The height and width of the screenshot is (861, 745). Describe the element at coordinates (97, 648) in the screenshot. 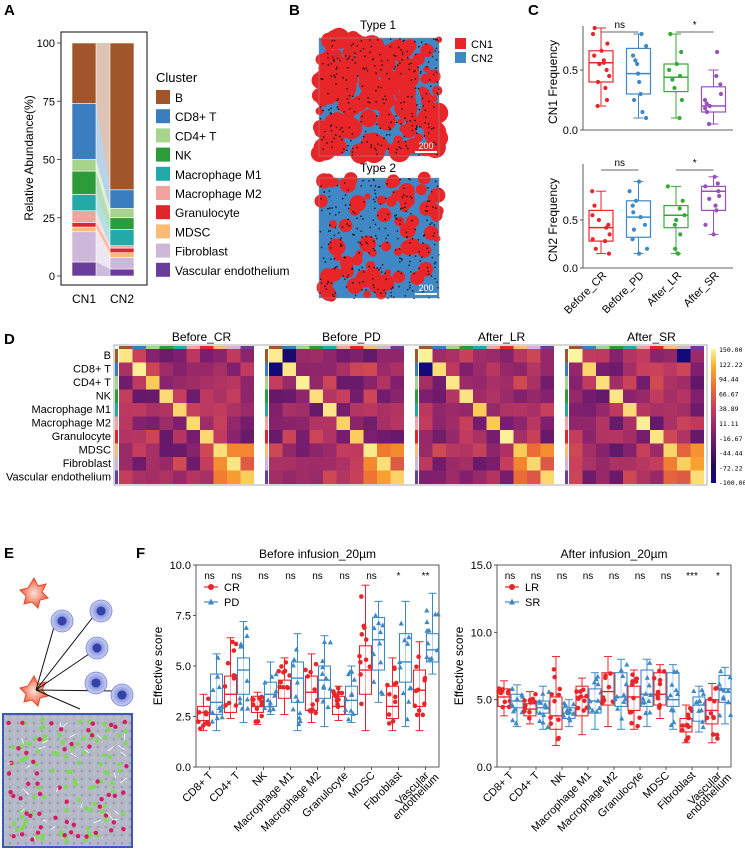

I see `cell-nucleus-icon` at that location.